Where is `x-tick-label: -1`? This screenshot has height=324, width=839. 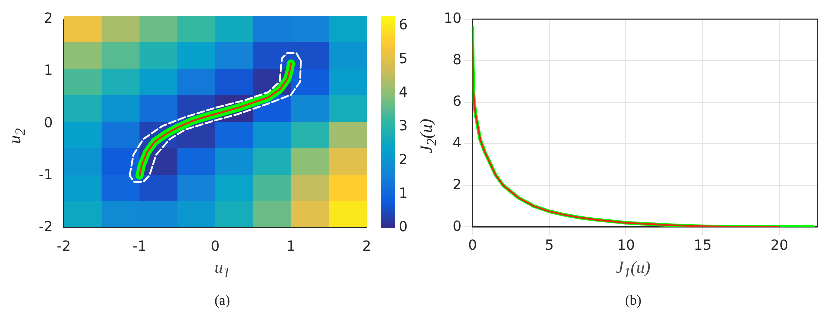
x-tick-label: -1 is located at coordinates (139, 247).